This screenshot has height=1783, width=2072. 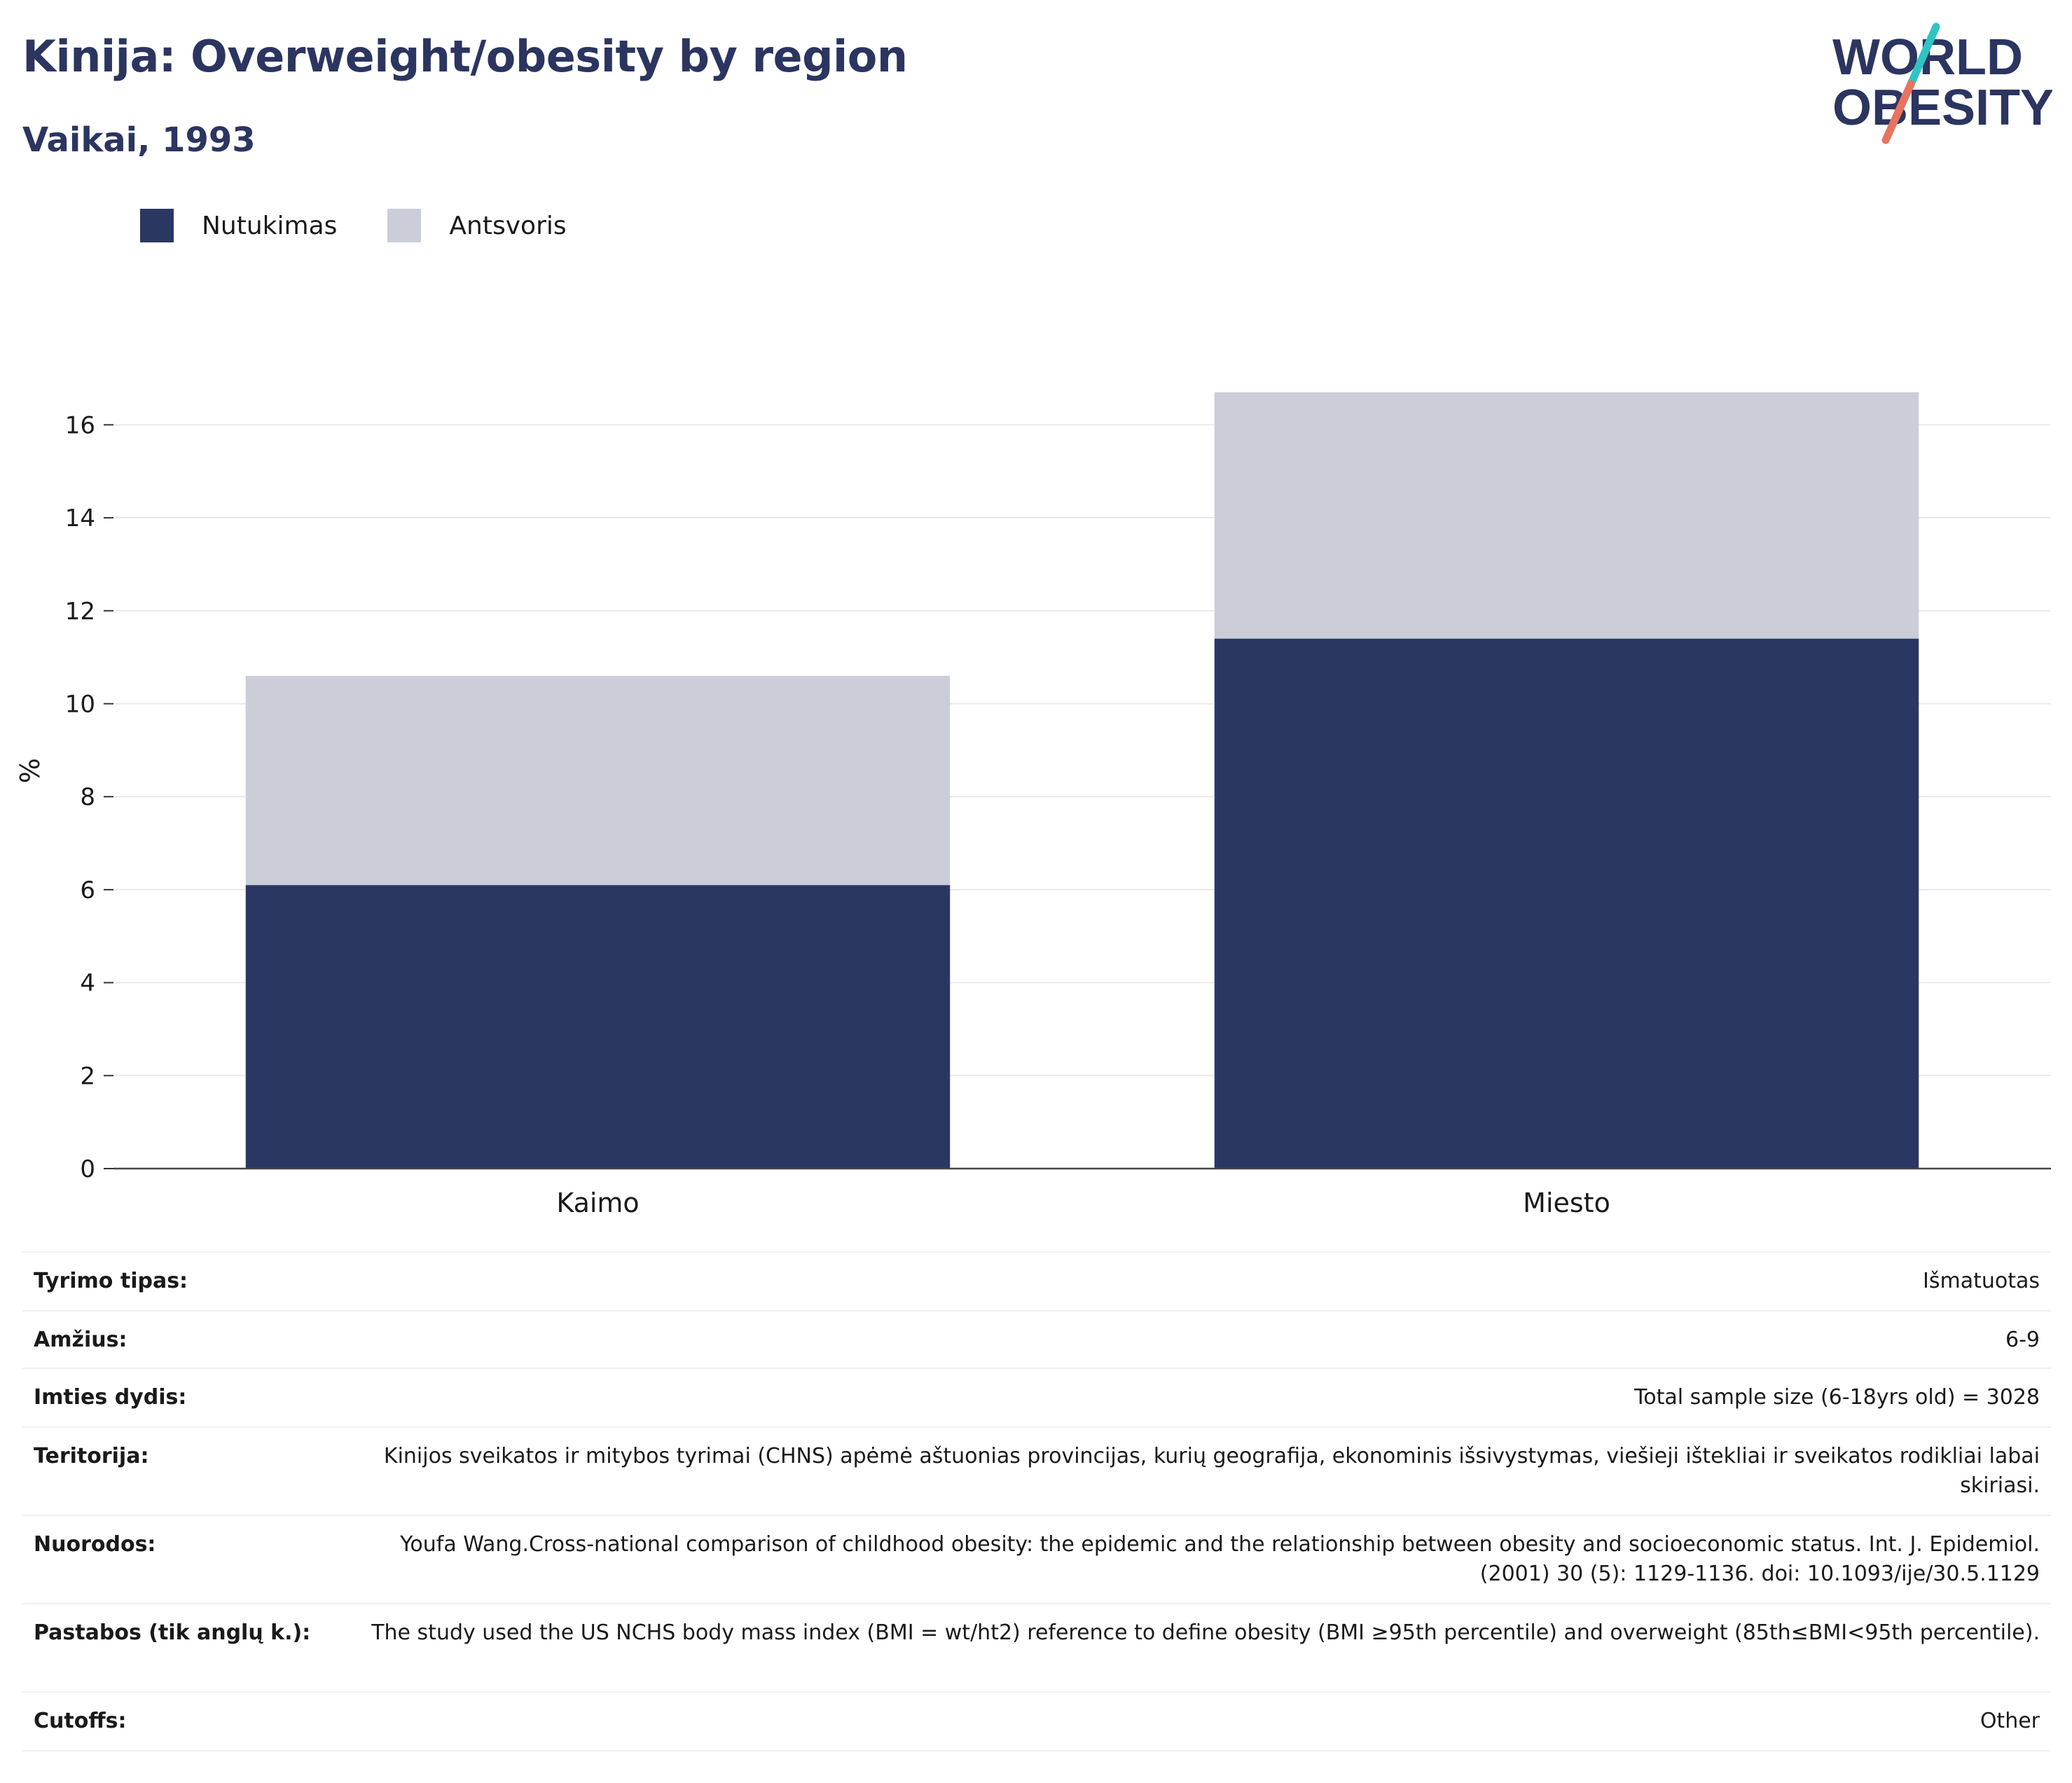 I want to click on y-axis-title: %, so click(x=31, y=771).